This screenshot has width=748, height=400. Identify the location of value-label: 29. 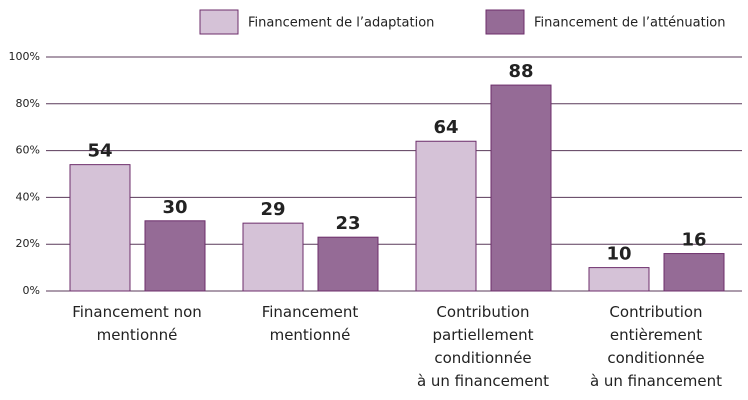
(272, 209).